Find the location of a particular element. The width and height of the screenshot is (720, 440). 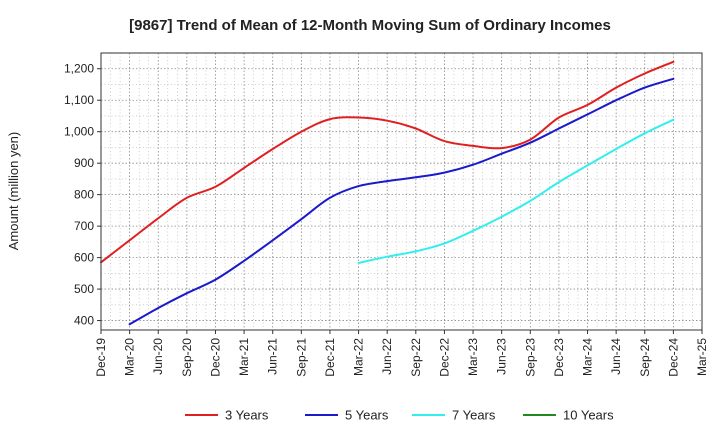

x-tick-label: Sep-24 is located at coordinates (645, 357).